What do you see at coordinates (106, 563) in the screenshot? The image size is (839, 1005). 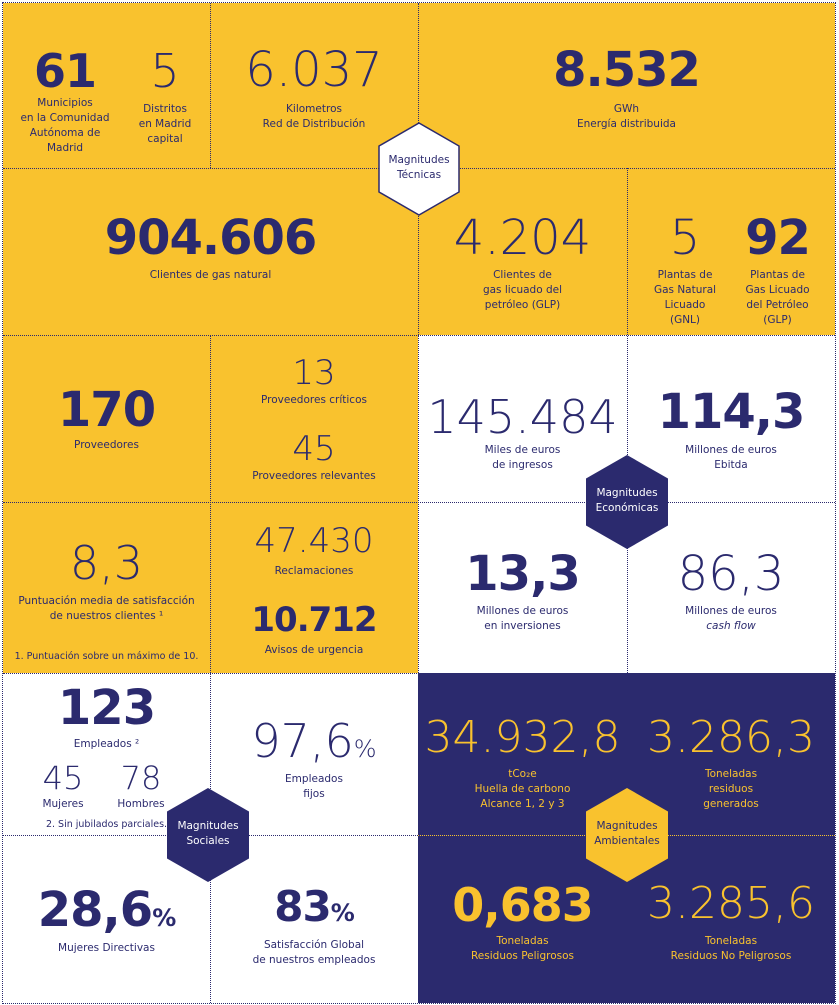 I see `satisfaccion-clientes-value: 8,3` at bounding box center [106, 563].